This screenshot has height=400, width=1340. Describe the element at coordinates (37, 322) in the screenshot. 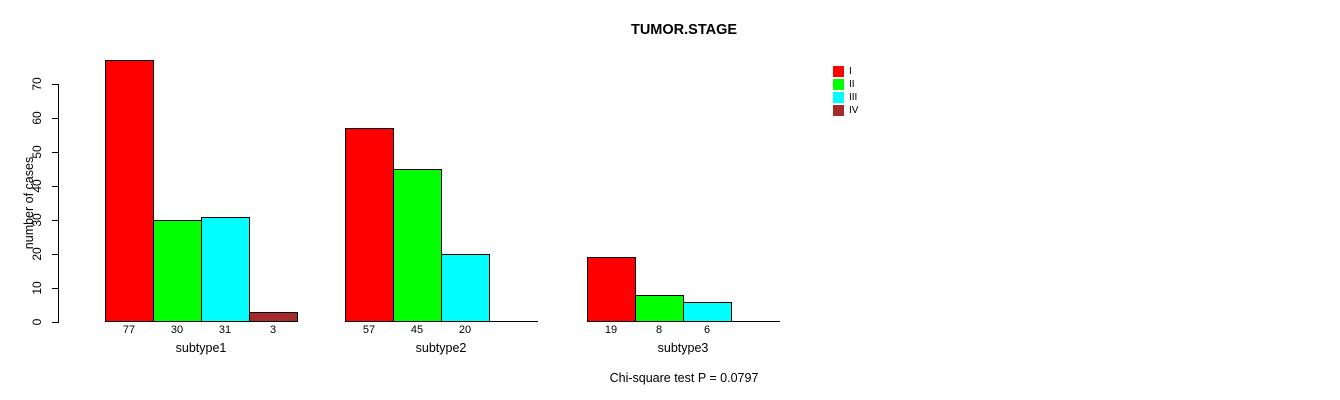

I see `y-tick-label: 0` at that location.